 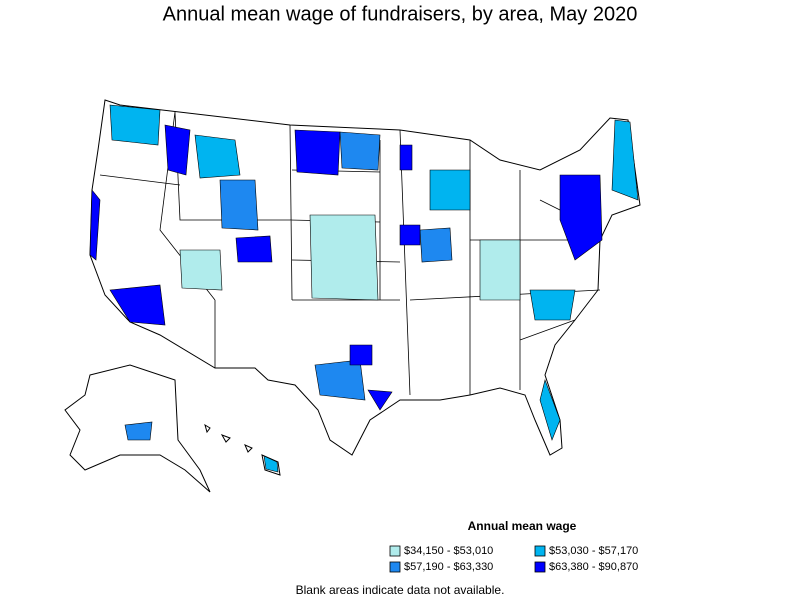 I want to click on legend-label: $57,190 - $63,330, so click(x=448, y=567).